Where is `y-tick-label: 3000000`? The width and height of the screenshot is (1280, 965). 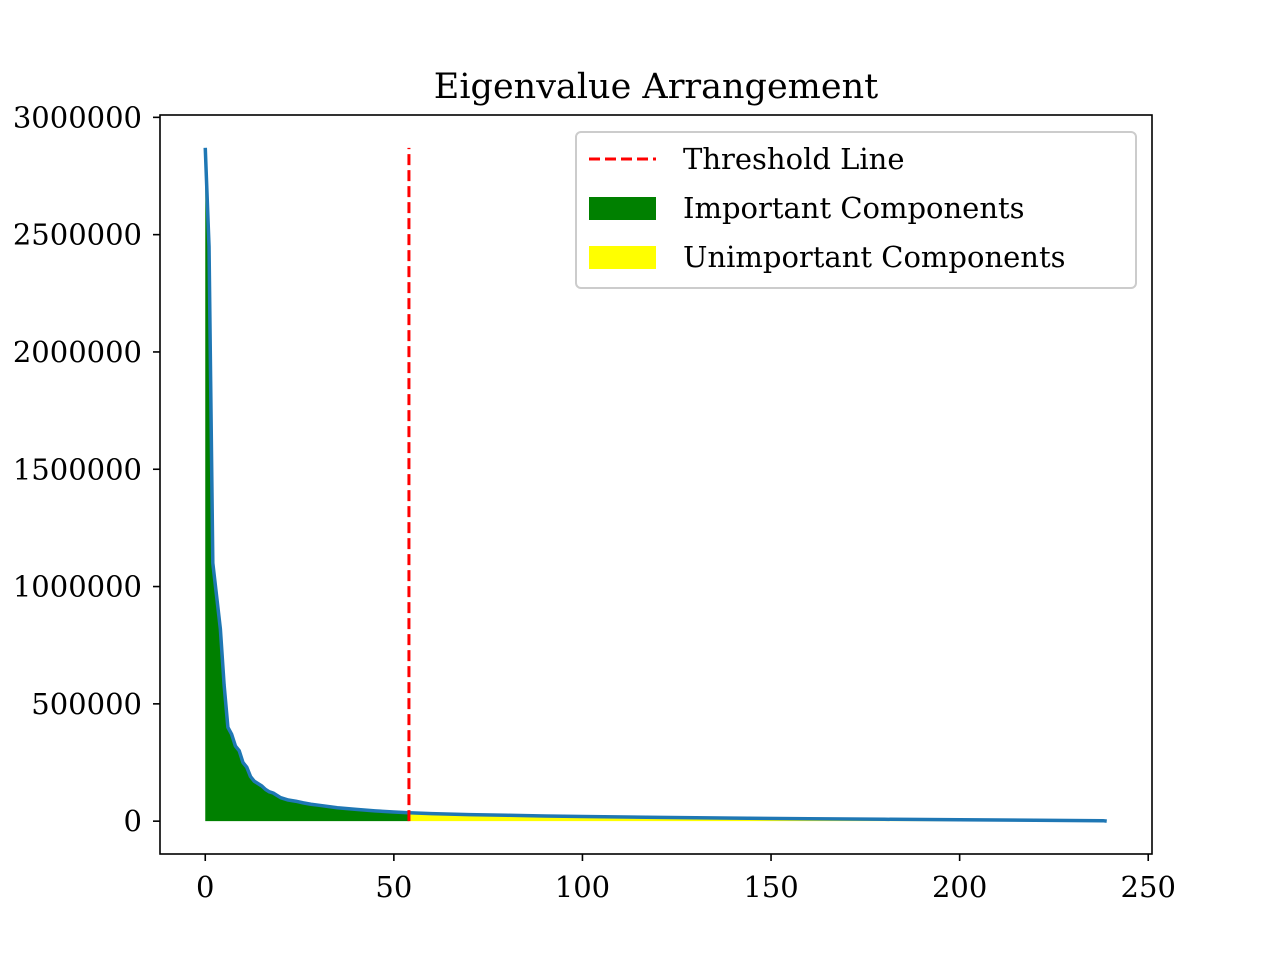
y-tick-label: 3000000 is located at coordinates (77, 117).